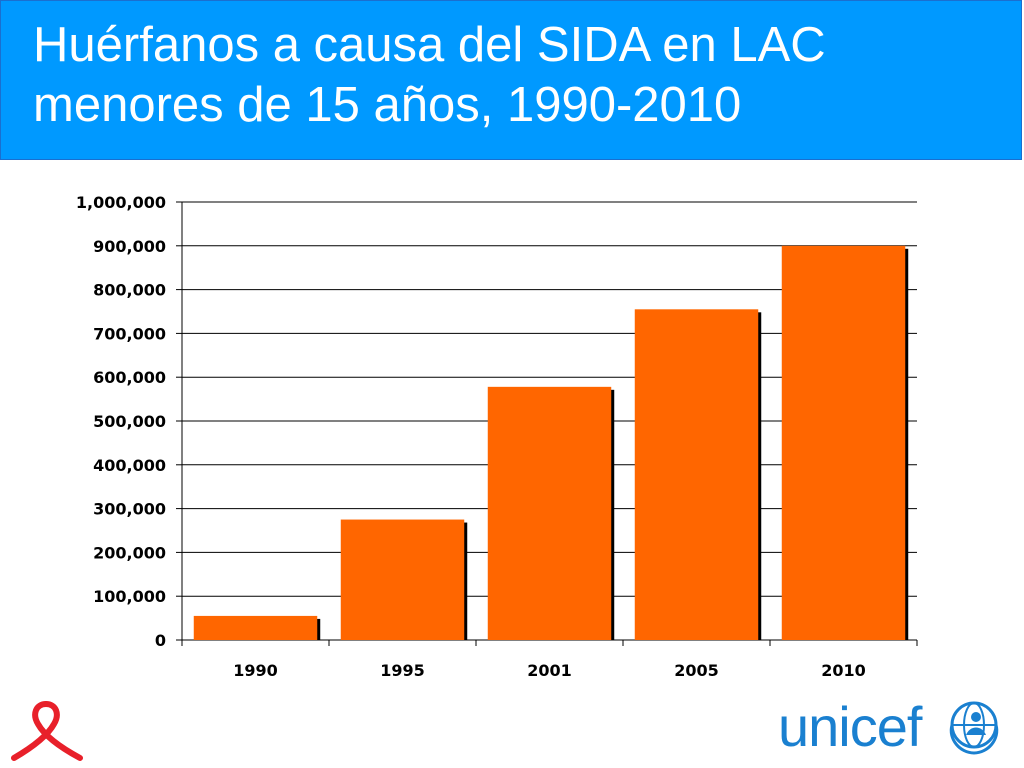 Image resolution: width=1024 pixels, height=768 pixels. What do you see at coordinates (129, 465) in the screenshot?
I see `y-tick-label: 400,000` at bounding box center [129, 465].